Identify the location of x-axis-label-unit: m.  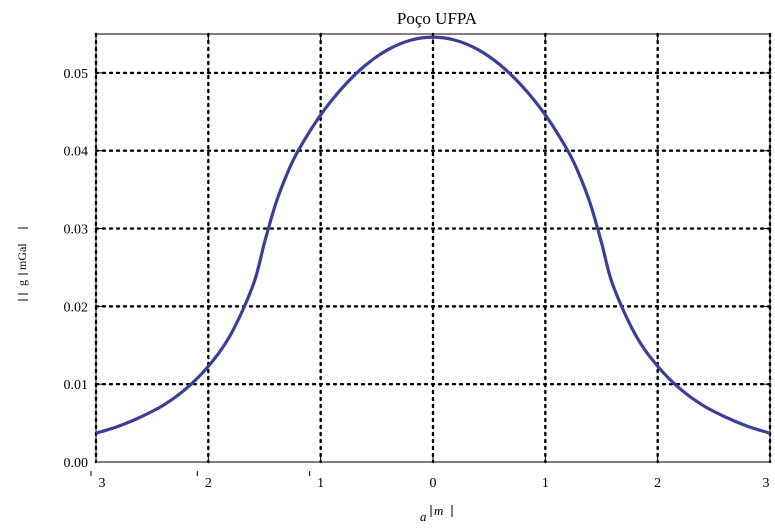
(438, 510).